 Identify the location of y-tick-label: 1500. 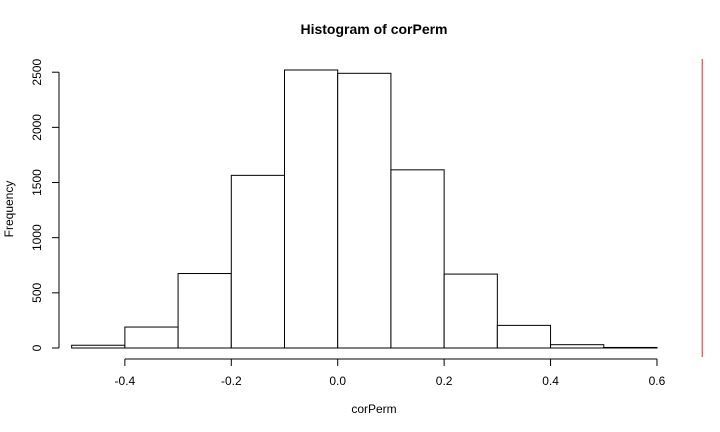
(37, 182).